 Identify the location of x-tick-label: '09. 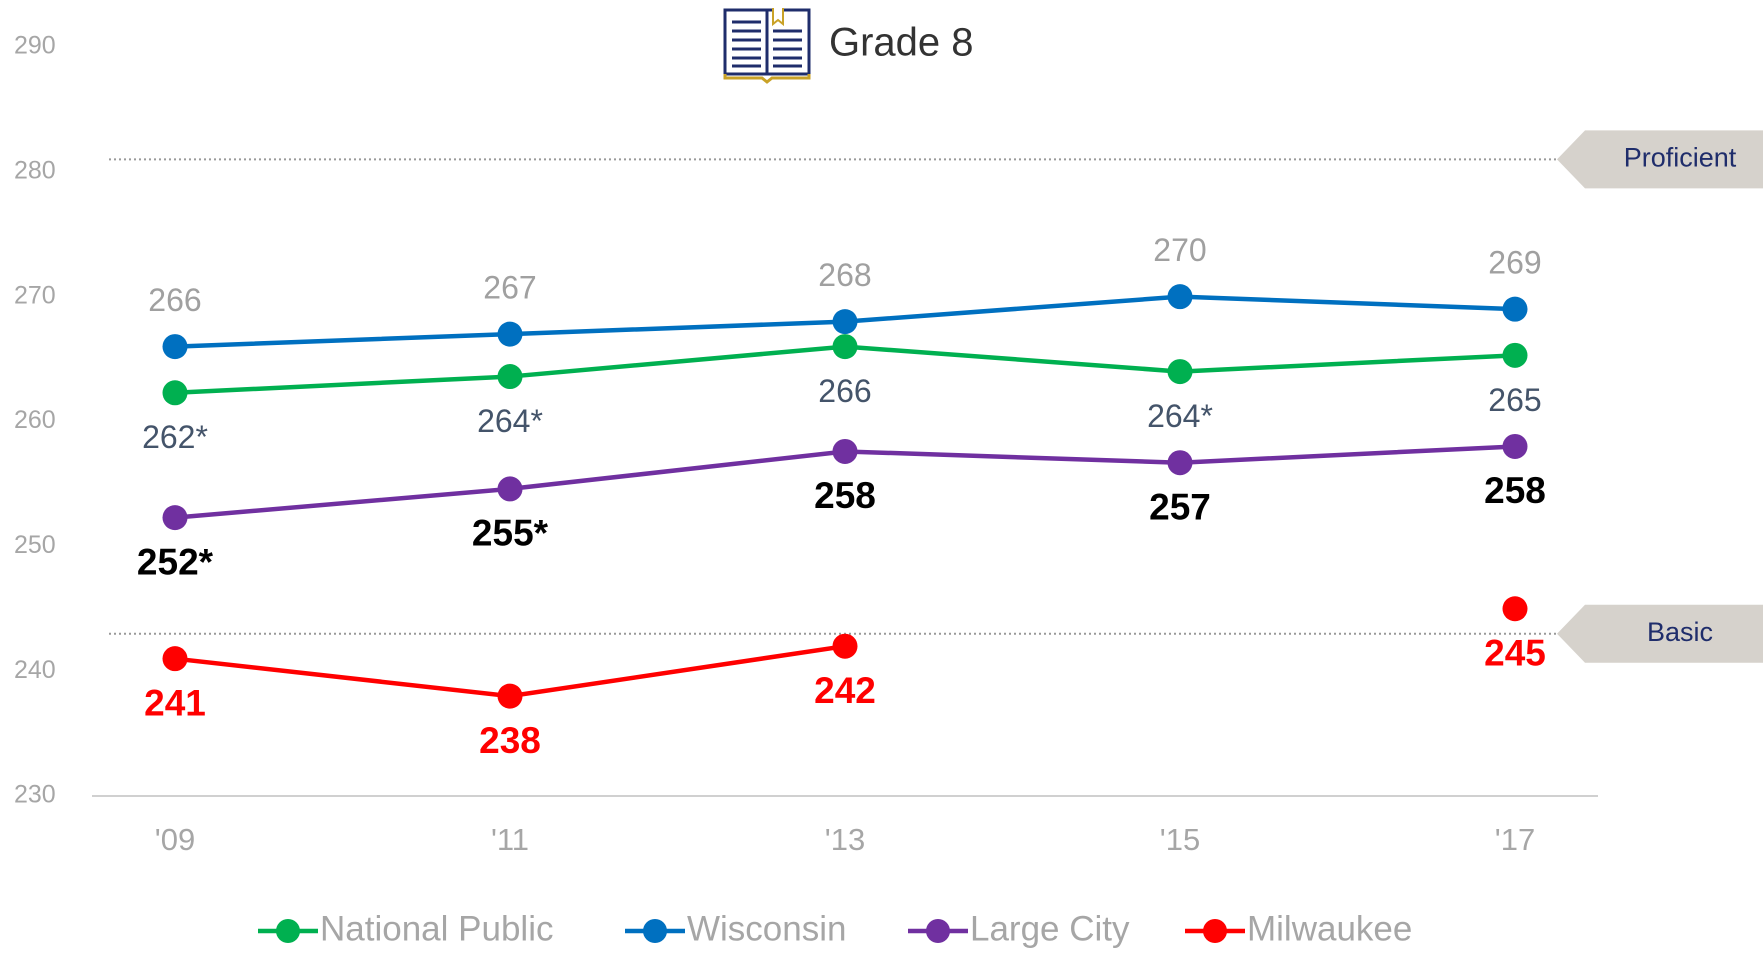
(175, 839).